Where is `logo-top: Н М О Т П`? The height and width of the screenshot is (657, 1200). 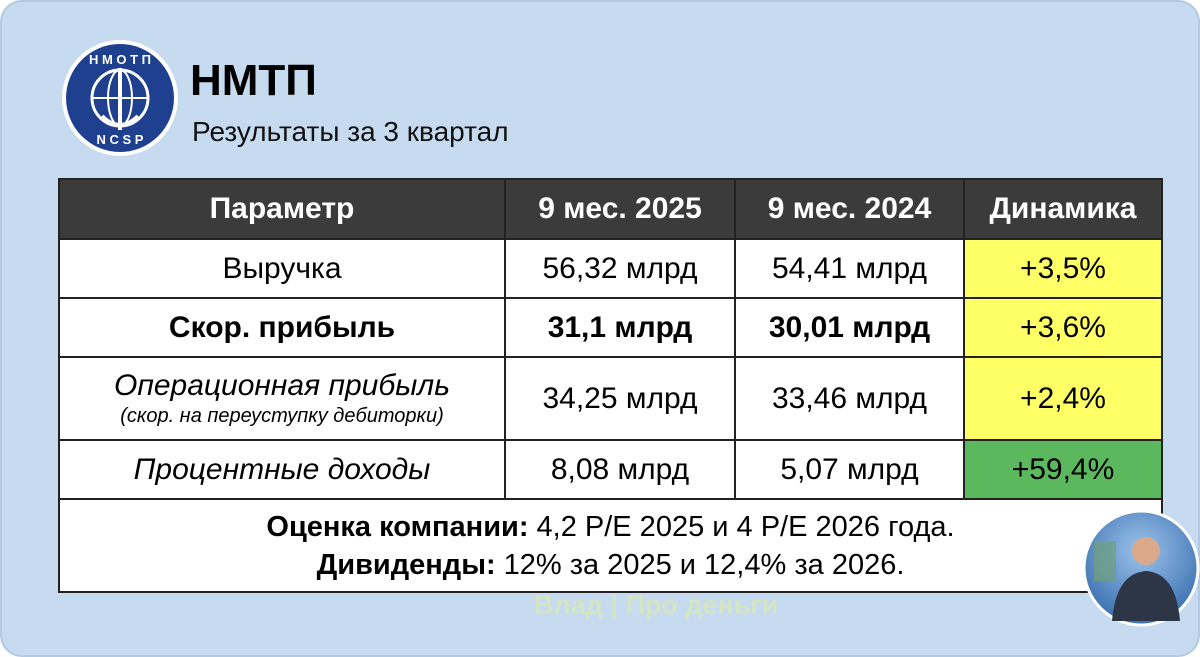
logo-top: Н М О Т П is located at coordinates (120, 59).